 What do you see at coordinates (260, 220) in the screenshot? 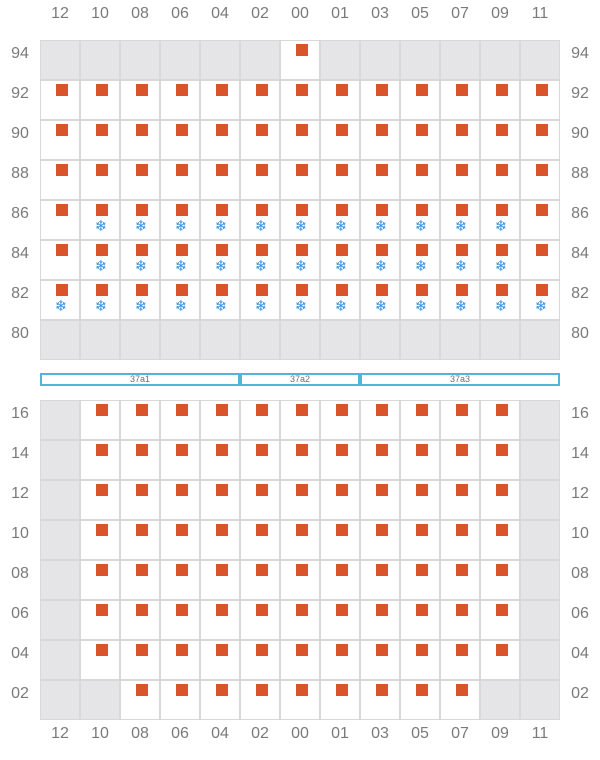
I see `upper_block-cell-86-02: ❄` at bounding box center [260, 220].